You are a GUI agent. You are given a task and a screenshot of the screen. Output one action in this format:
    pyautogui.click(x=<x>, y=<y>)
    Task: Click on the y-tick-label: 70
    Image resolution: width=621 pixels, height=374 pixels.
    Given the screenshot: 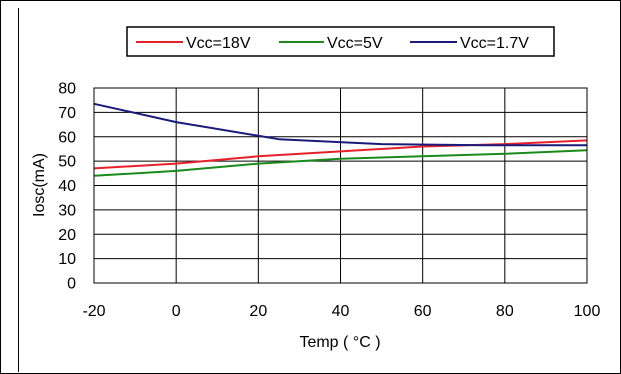 What is the action you would take?
    pyautogui.click(x=67, y=113)
    